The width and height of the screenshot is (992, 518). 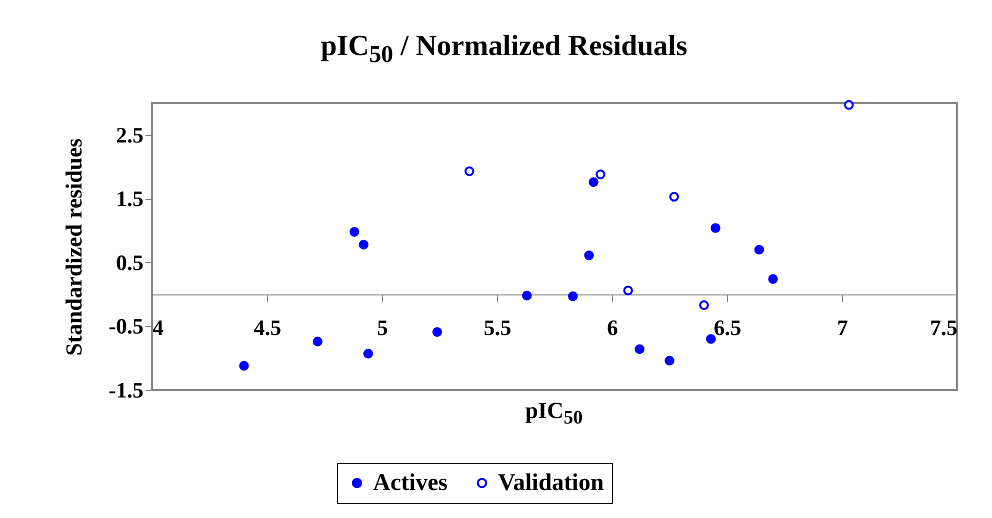 I want to click on x-tick-label: 7, so click(x=842, y=327).